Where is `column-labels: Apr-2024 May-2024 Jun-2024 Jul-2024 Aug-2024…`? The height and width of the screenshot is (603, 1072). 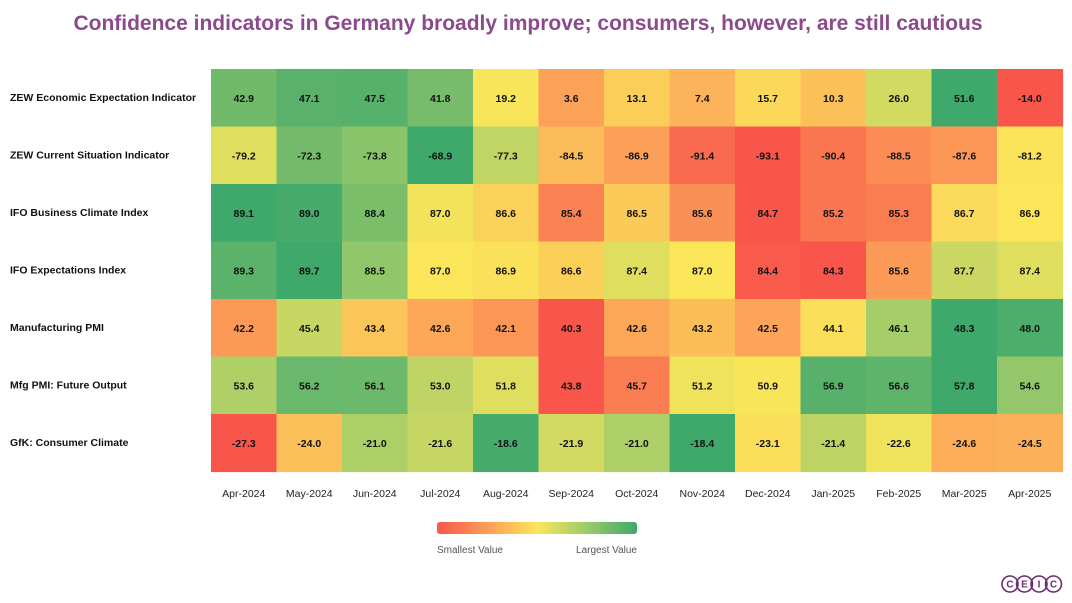 column-labels: Apr-2024 May-2024 Jun-2024 Jul-2024 Aug-2024… is located at coordinates (636, 494).